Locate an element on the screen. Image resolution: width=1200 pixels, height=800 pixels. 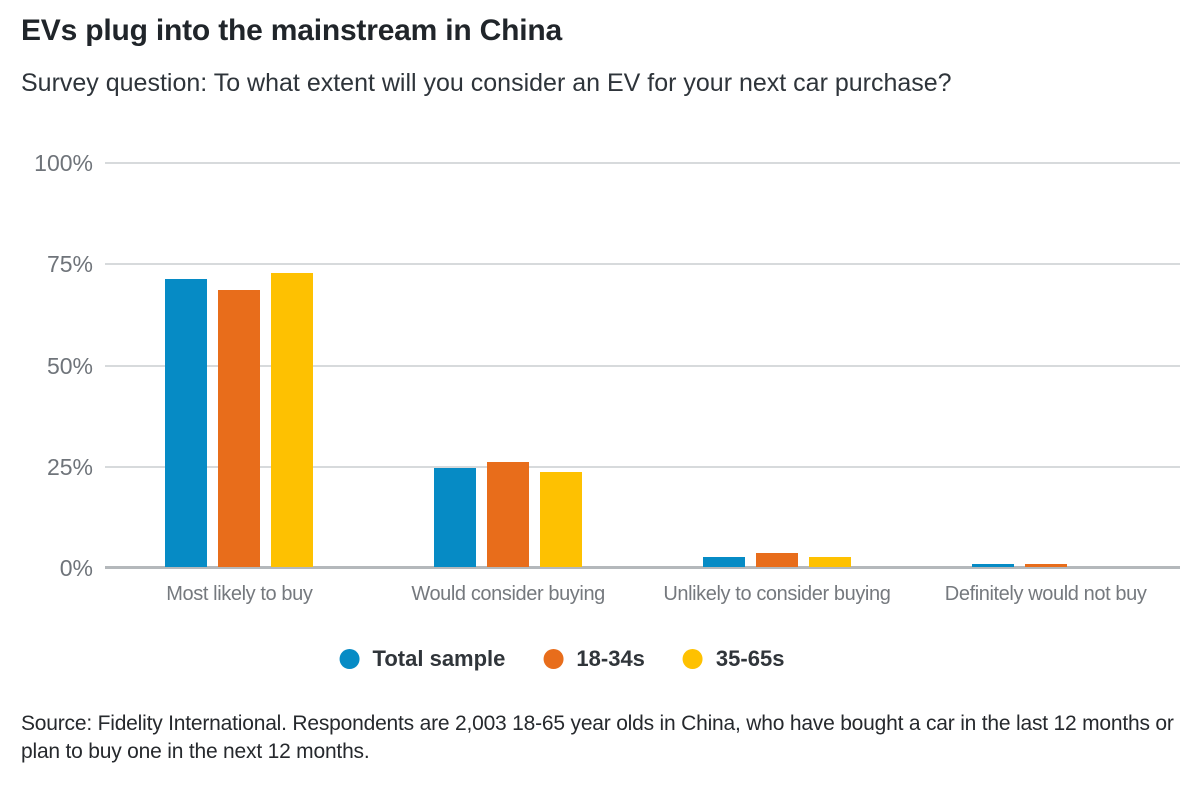
legend-item-35-65s: 35-65s is located at coordinates (733, 659).